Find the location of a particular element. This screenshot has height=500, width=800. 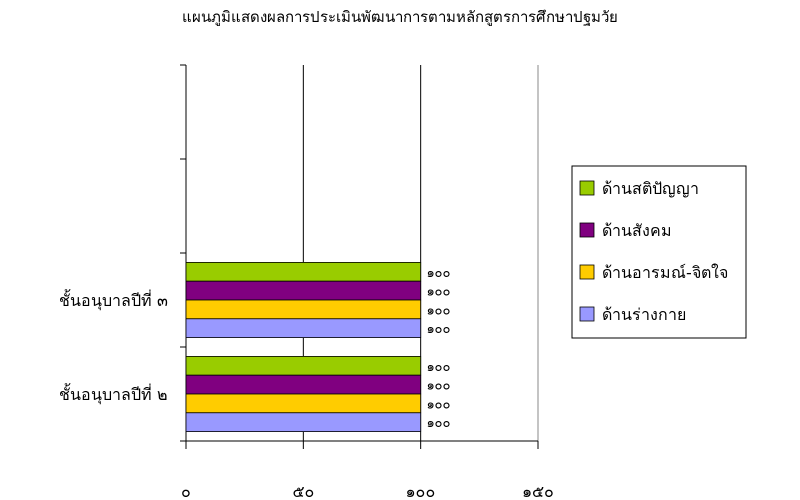

legend-label: ด้านสังคม is located at coordinates (637, 230).